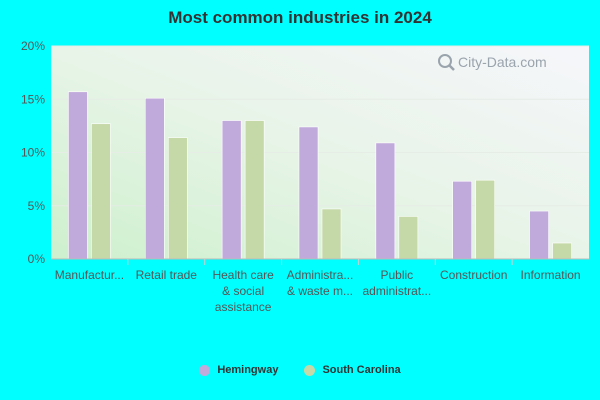  I want to click on y-tick-label: 15%, so click(33, 99).